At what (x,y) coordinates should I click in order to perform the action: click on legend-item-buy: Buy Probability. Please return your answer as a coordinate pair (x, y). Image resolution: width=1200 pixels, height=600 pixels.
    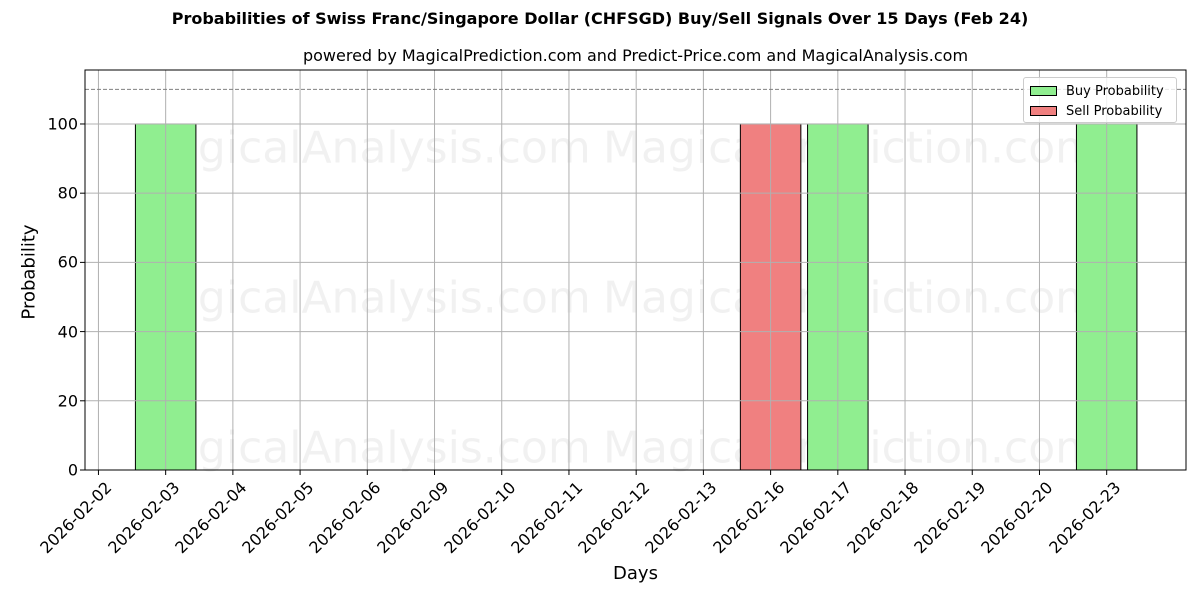
    Looking at the image, I should click on (1097, 91).